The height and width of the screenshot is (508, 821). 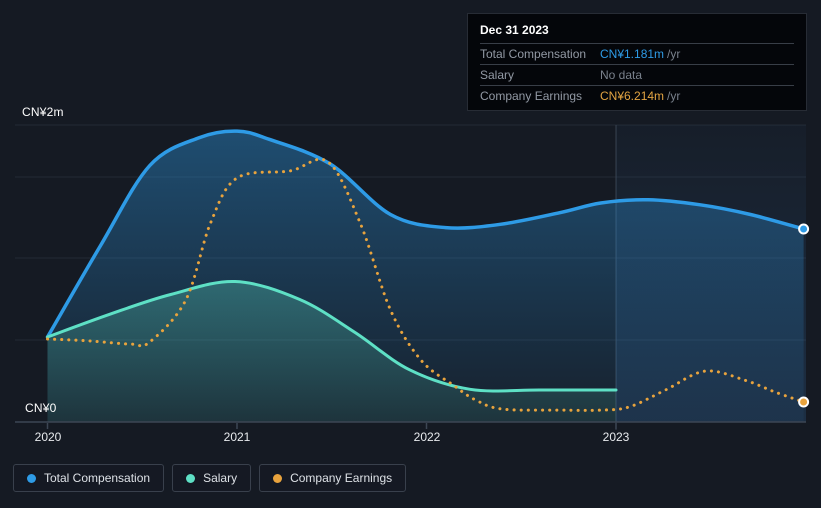 I want to click on tooltip-date: Dec 31 2023, so click(x=514, y=30).